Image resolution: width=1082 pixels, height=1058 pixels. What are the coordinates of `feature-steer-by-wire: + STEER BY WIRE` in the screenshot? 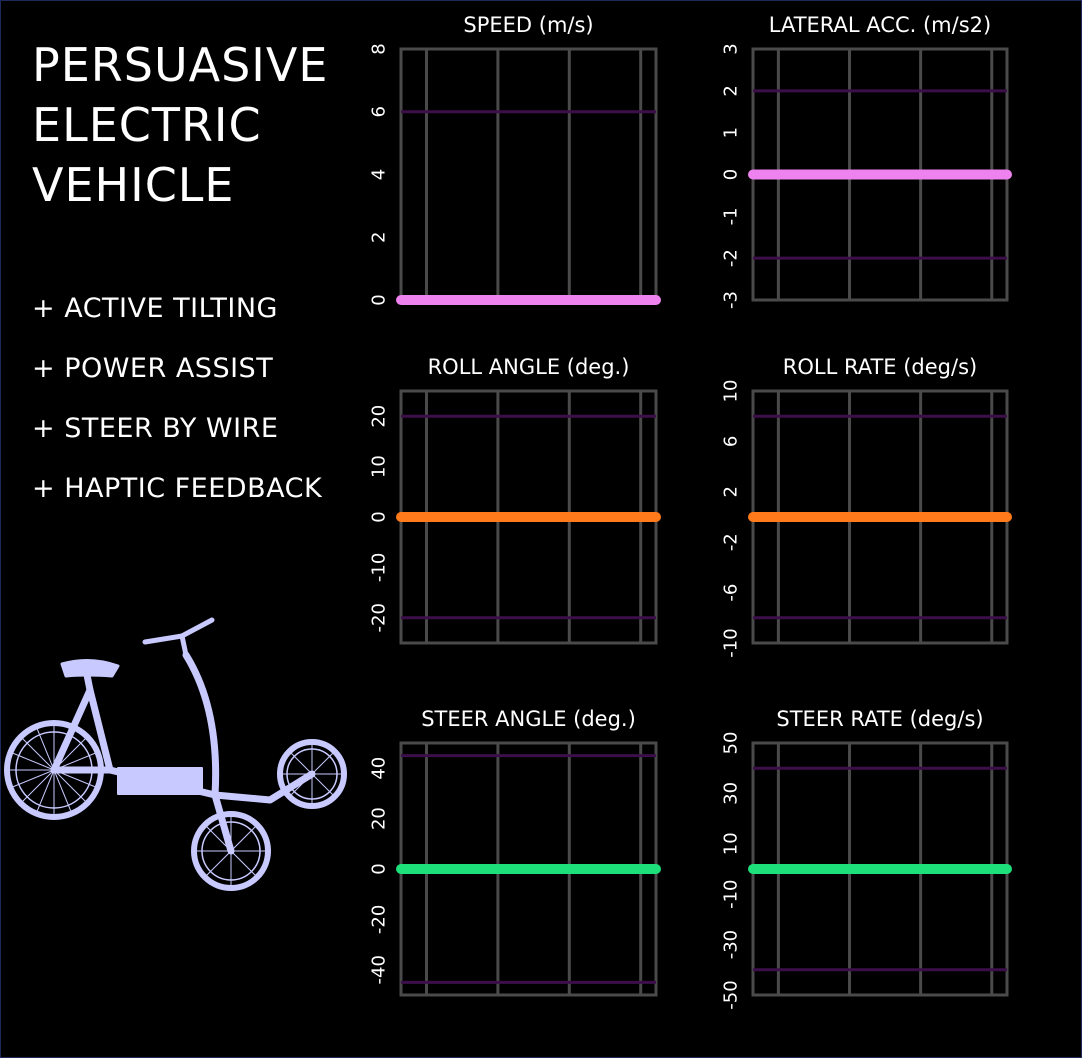 It's located at (155, 428).